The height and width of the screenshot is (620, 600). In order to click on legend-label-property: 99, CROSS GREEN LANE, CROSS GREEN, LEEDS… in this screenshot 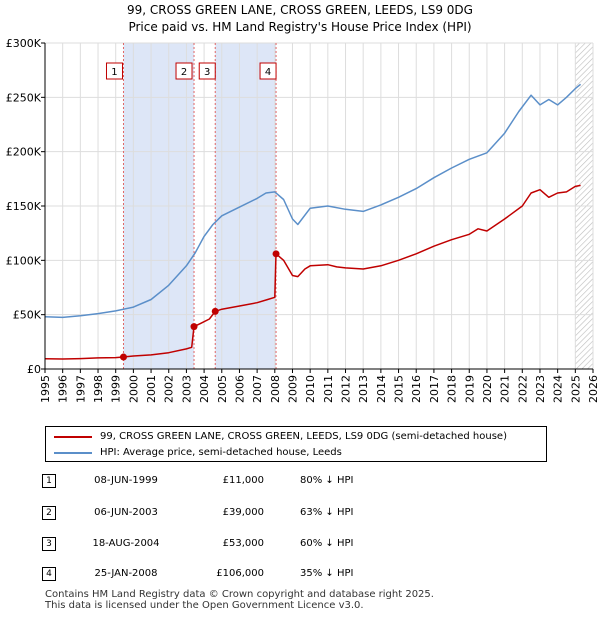, I will do `click(303, 436)`.